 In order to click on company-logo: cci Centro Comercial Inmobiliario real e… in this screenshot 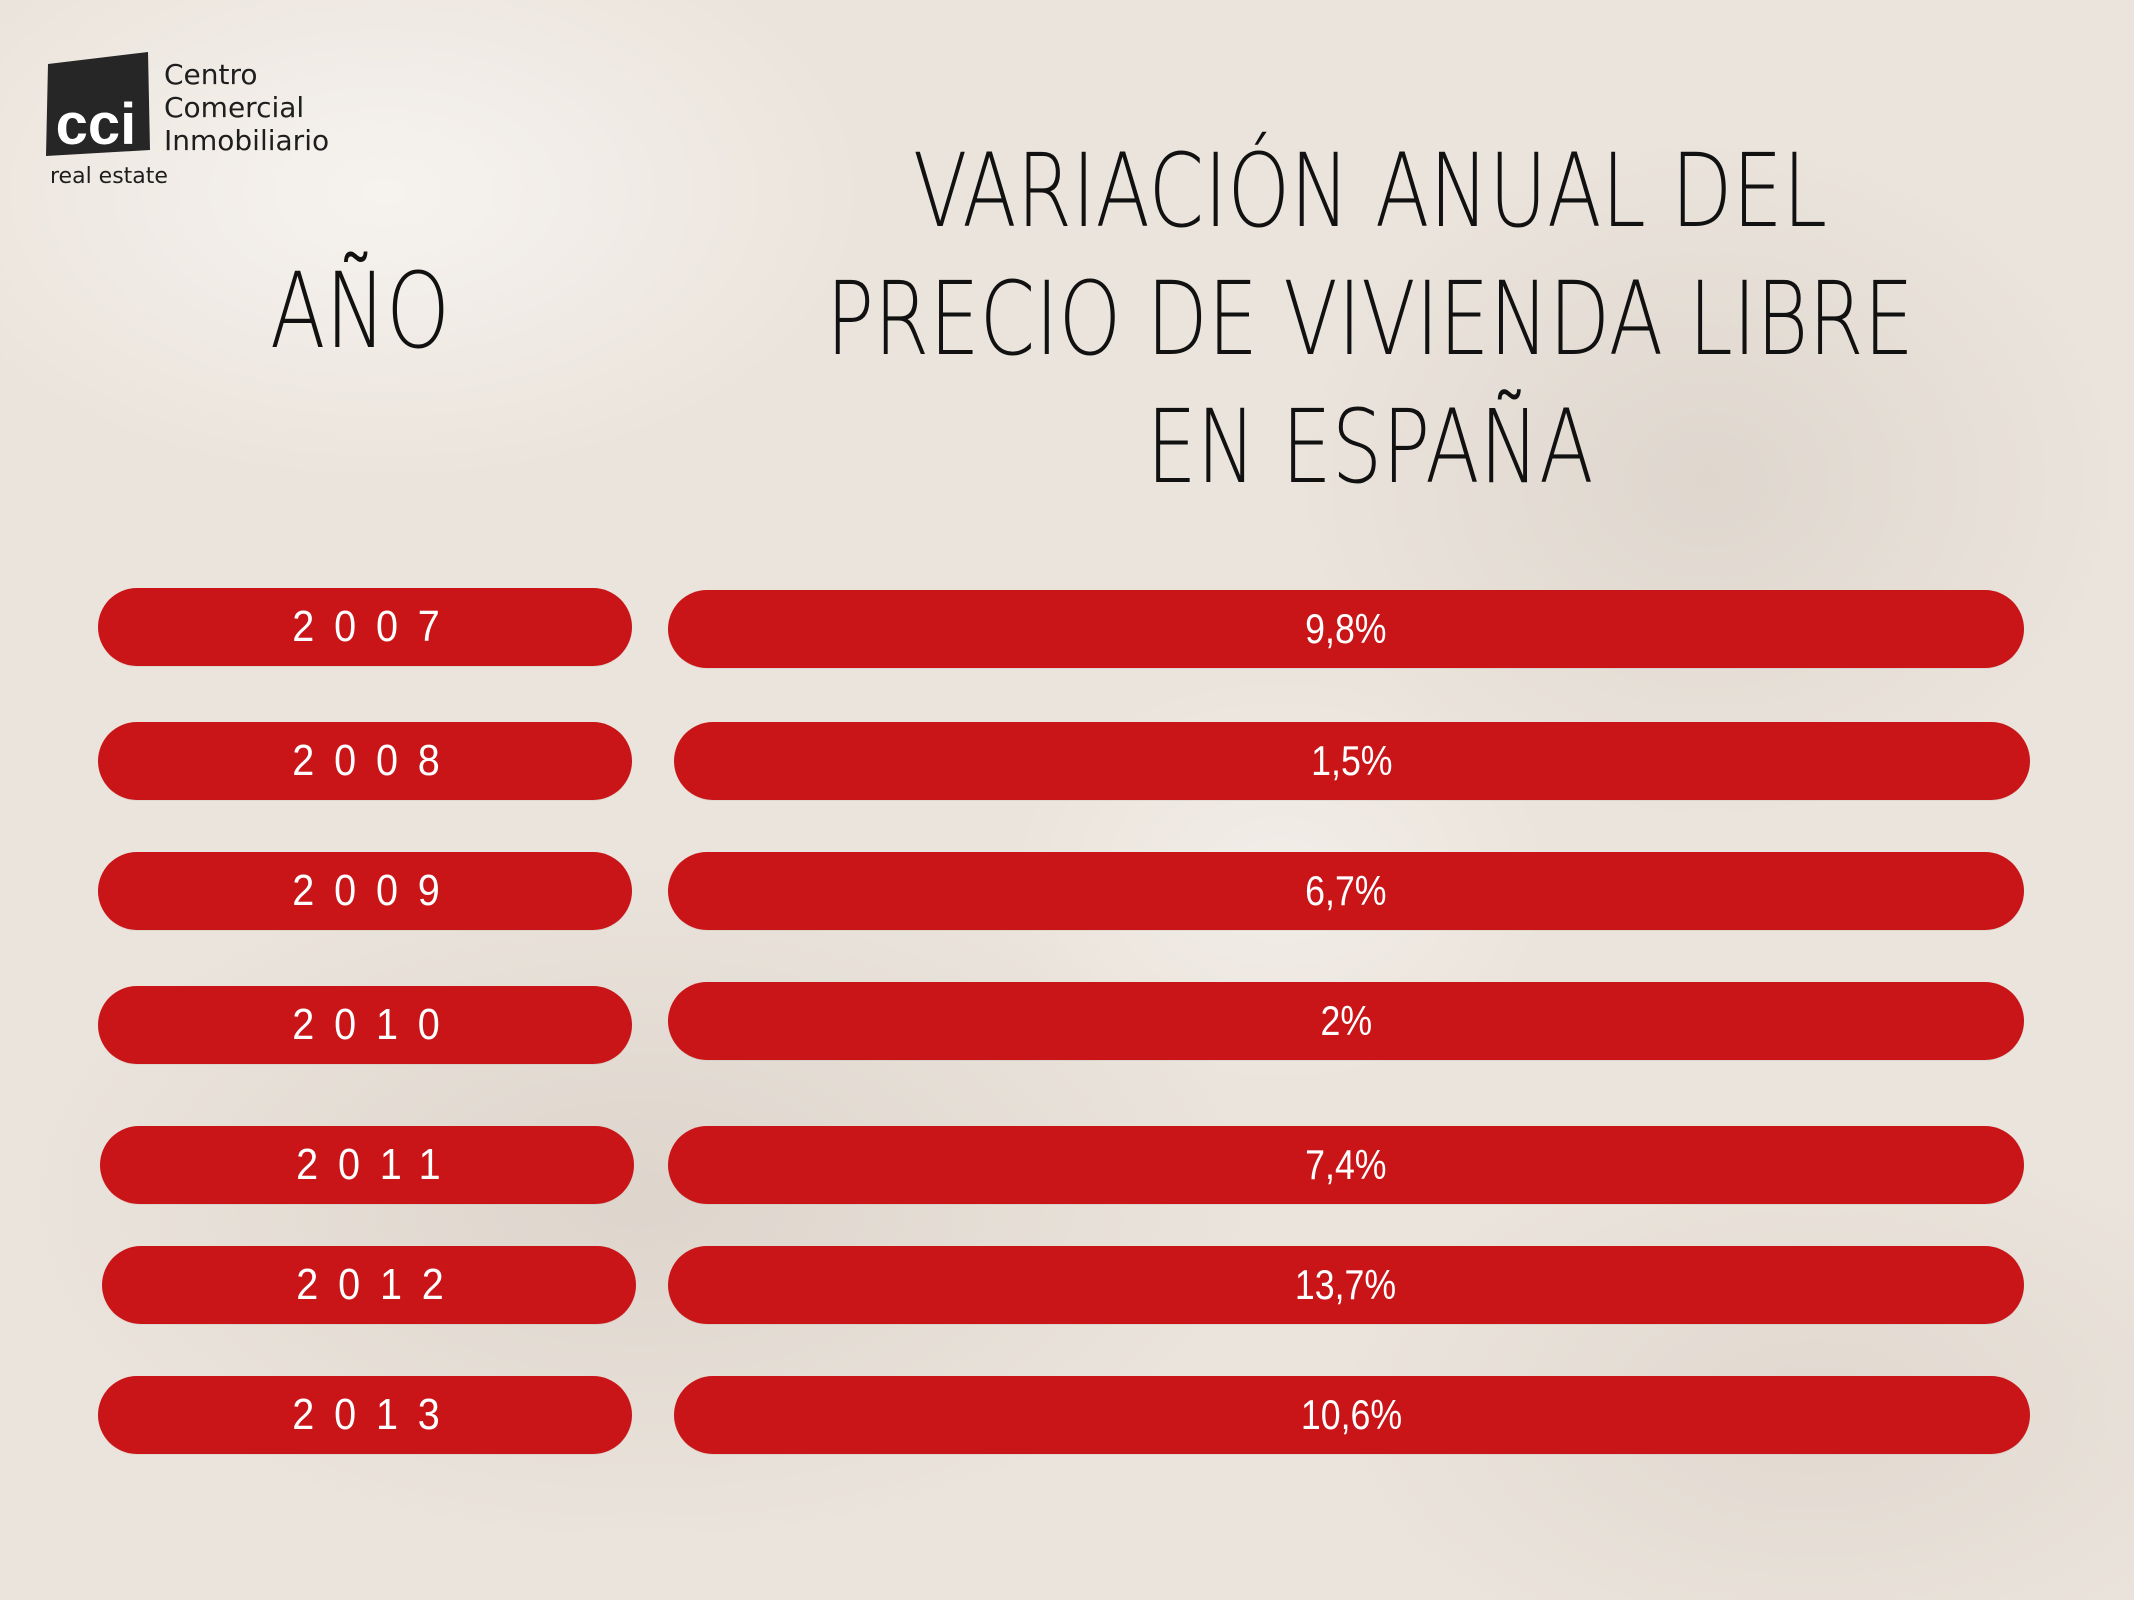, I will do `click(204, 122)`.